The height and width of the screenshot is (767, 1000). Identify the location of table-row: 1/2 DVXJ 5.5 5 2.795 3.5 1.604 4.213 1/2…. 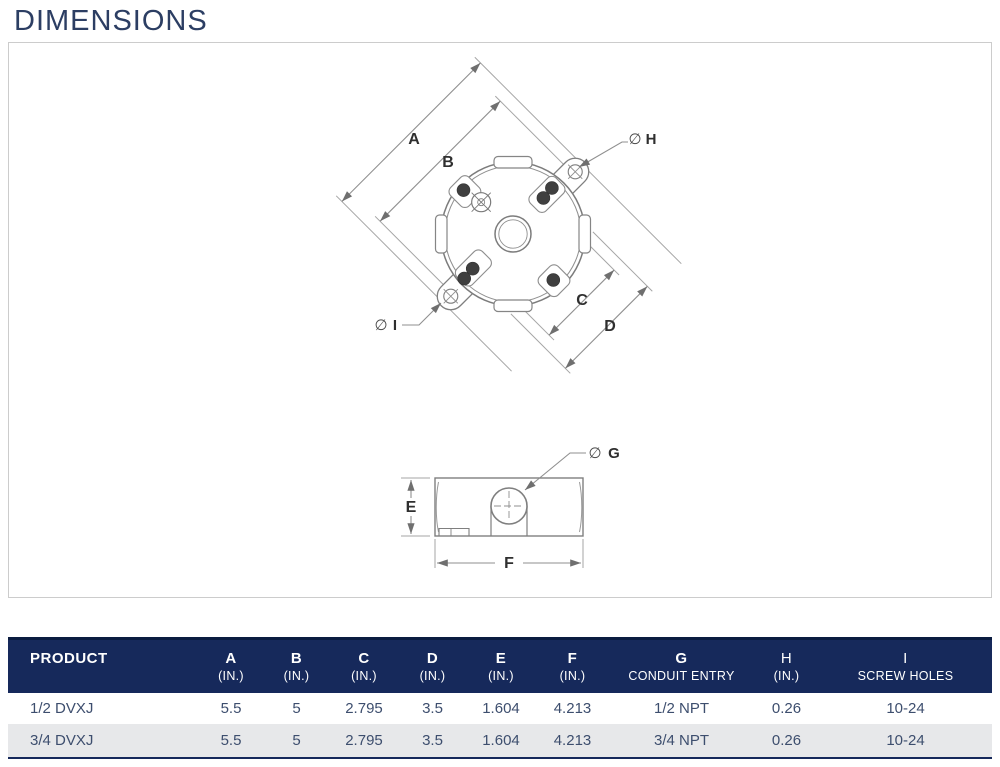
(500, 708).